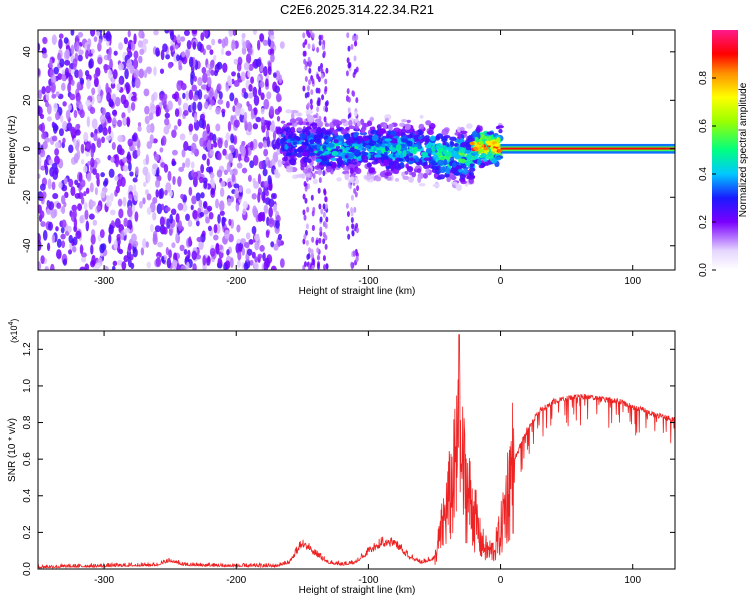 The height and width of the screenshot is (600, 750). Describe the element at coordinates (703, 174) in the screenshot. I see `colorbar-tick-label: 0.4` at that location.